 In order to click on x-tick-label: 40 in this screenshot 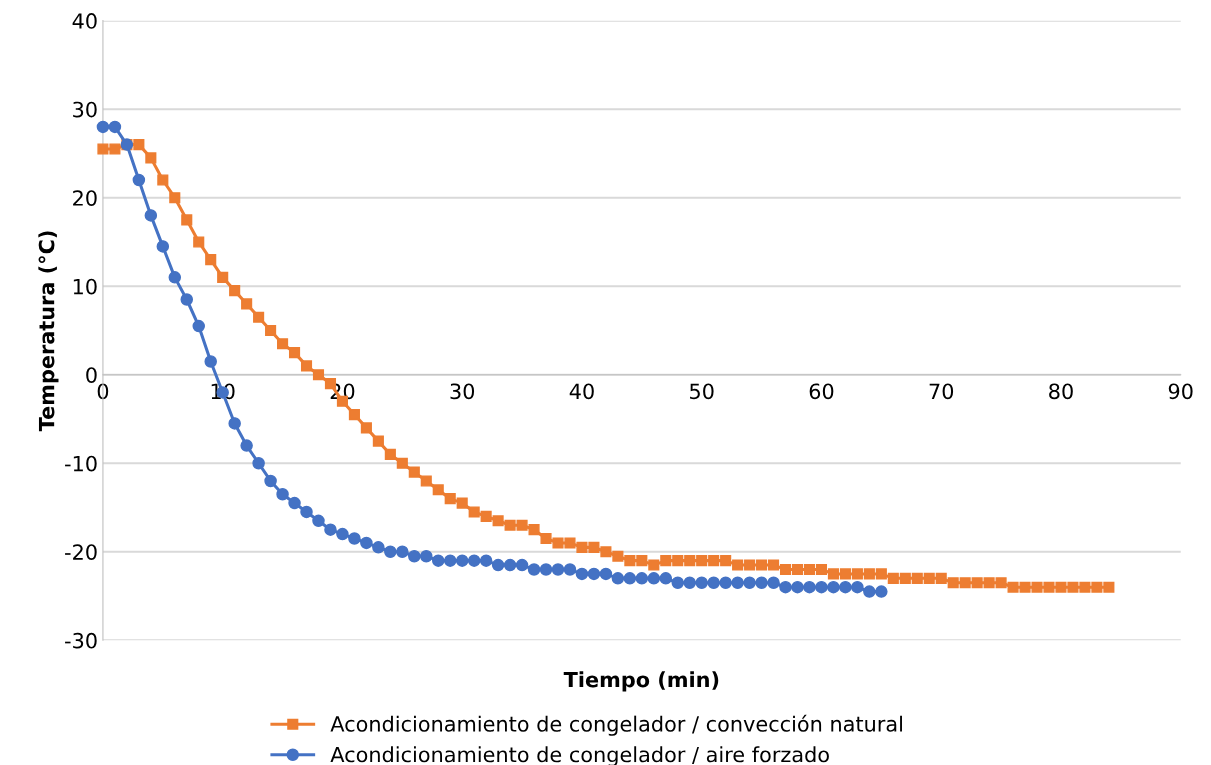, I will do `click(581, 391)`.